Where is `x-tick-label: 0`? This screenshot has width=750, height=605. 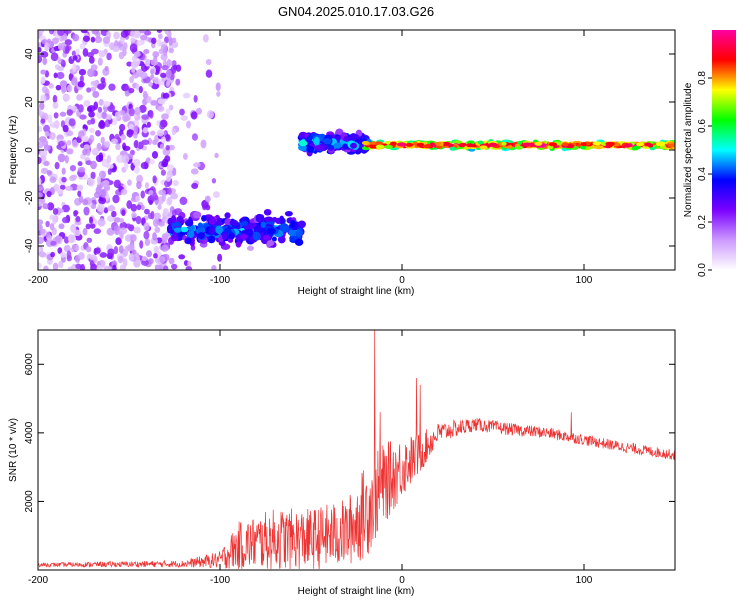
x-tick-label: 0 is located at coordinates (402, 580).